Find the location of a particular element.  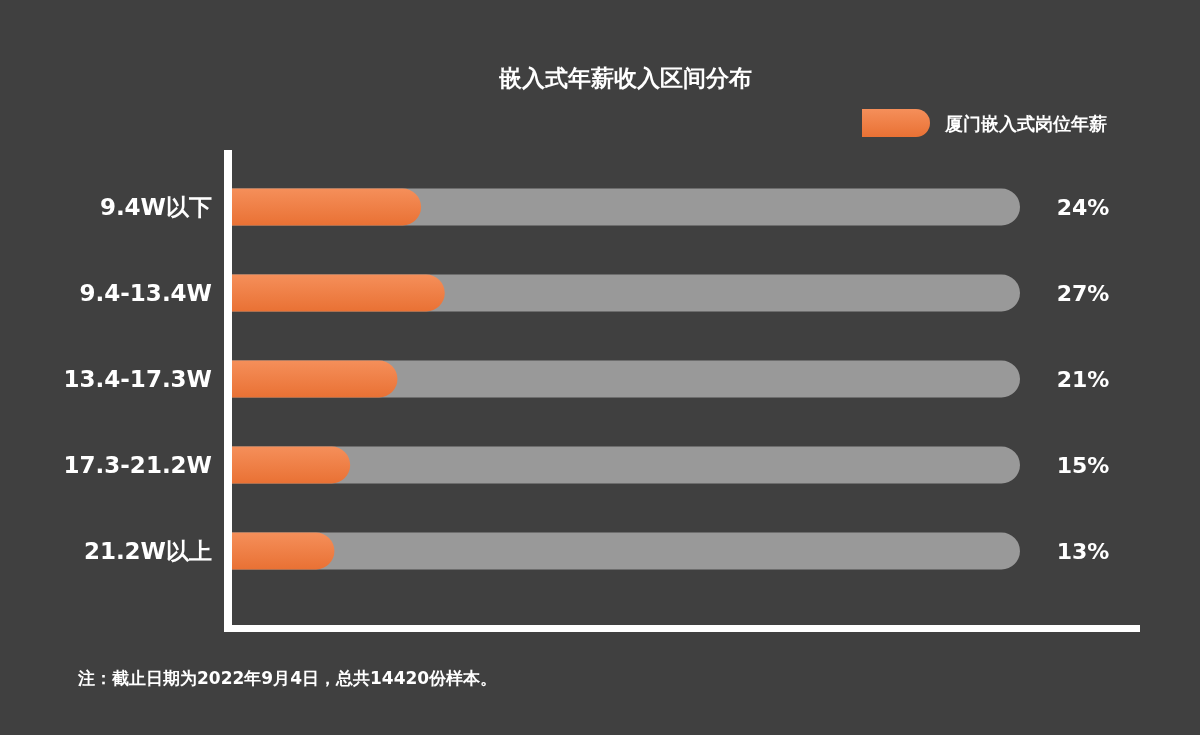

note: 注：截止日期为2022年9月4日，总共14420份样本。 is located at coordinates (288, 678).